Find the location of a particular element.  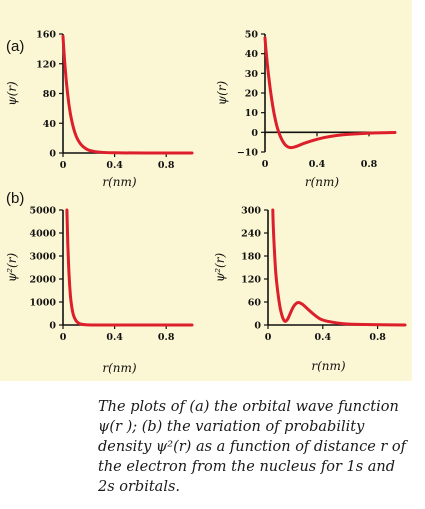

series-line-psi_1s is located at coordinates (127, 94).